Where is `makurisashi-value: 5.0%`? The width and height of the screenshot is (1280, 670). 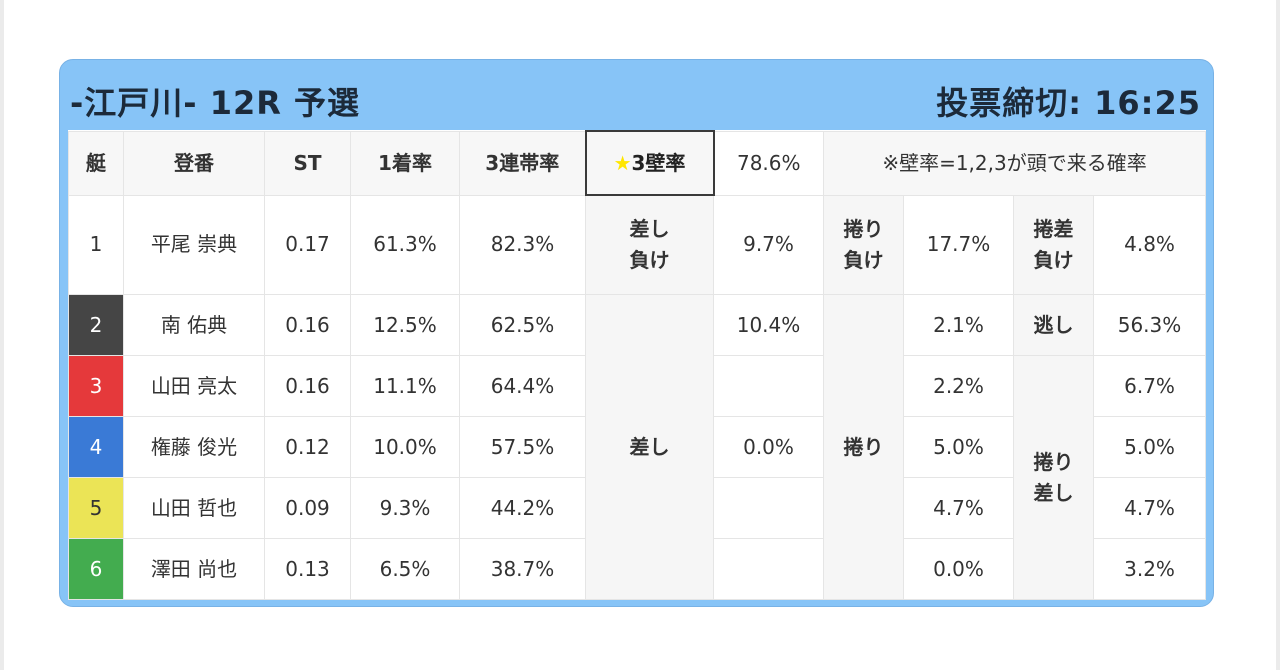
makurisashi-value: 5.0% is located at coordinates (1149, 447).